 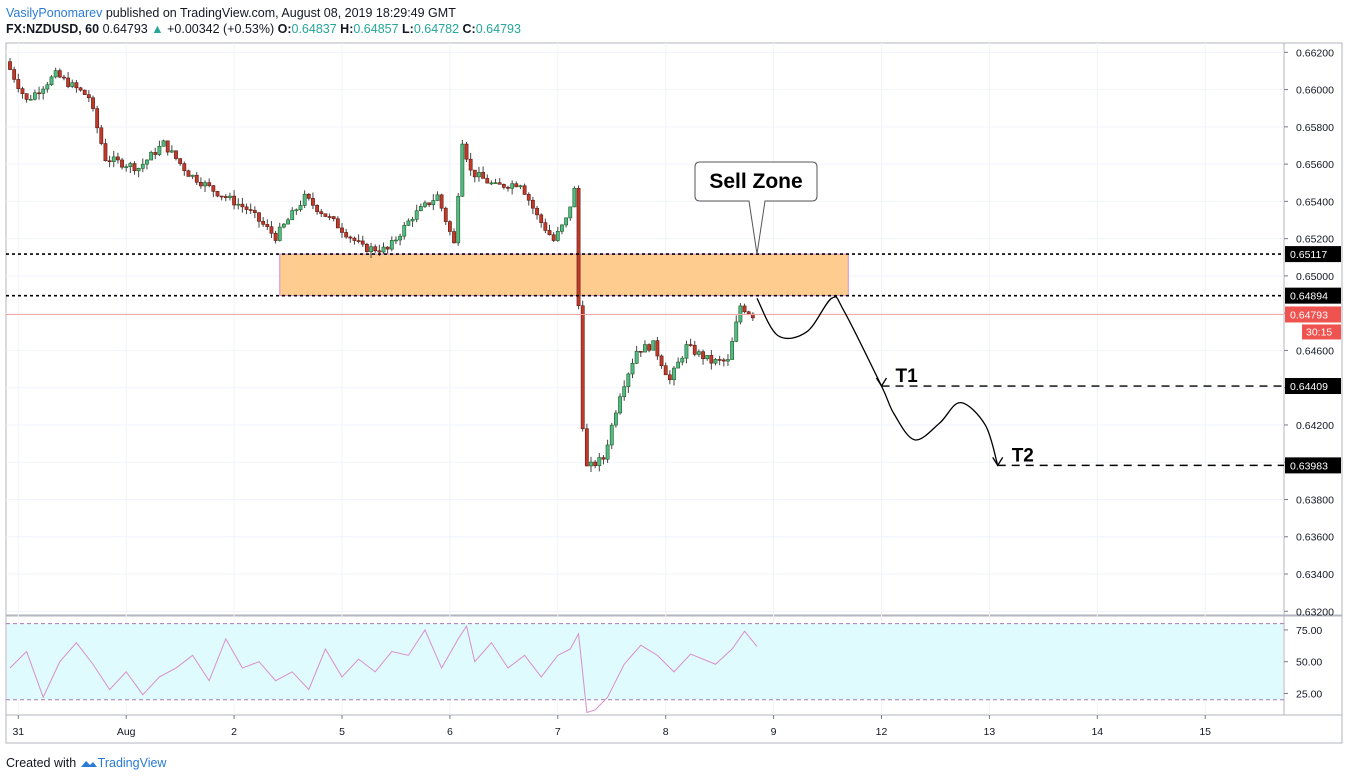 What do you see at coordinates (1308, 255) in the screenshot?
I see `price-tag-label: 0.65117` at bounding box center [1308, 255].